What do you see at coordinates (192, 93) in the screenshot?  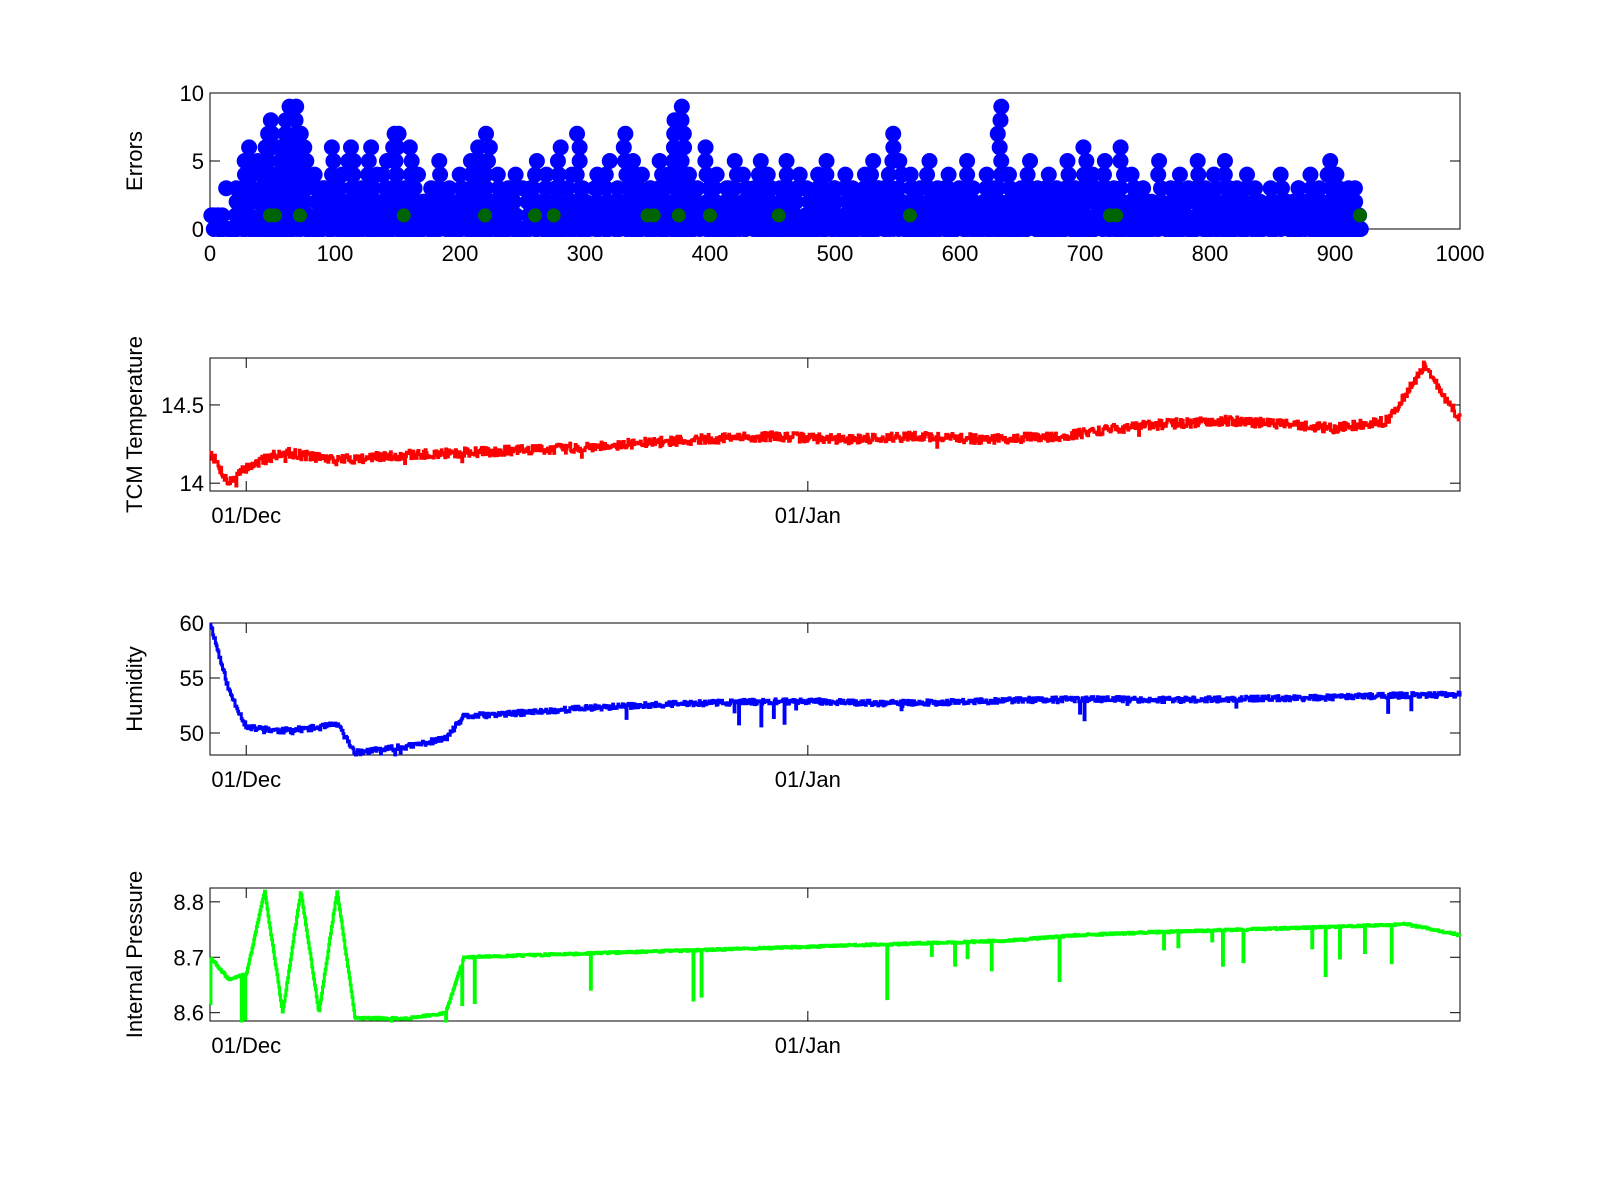 I see `y-tick-label: 10` at bounding box center [192, 93].